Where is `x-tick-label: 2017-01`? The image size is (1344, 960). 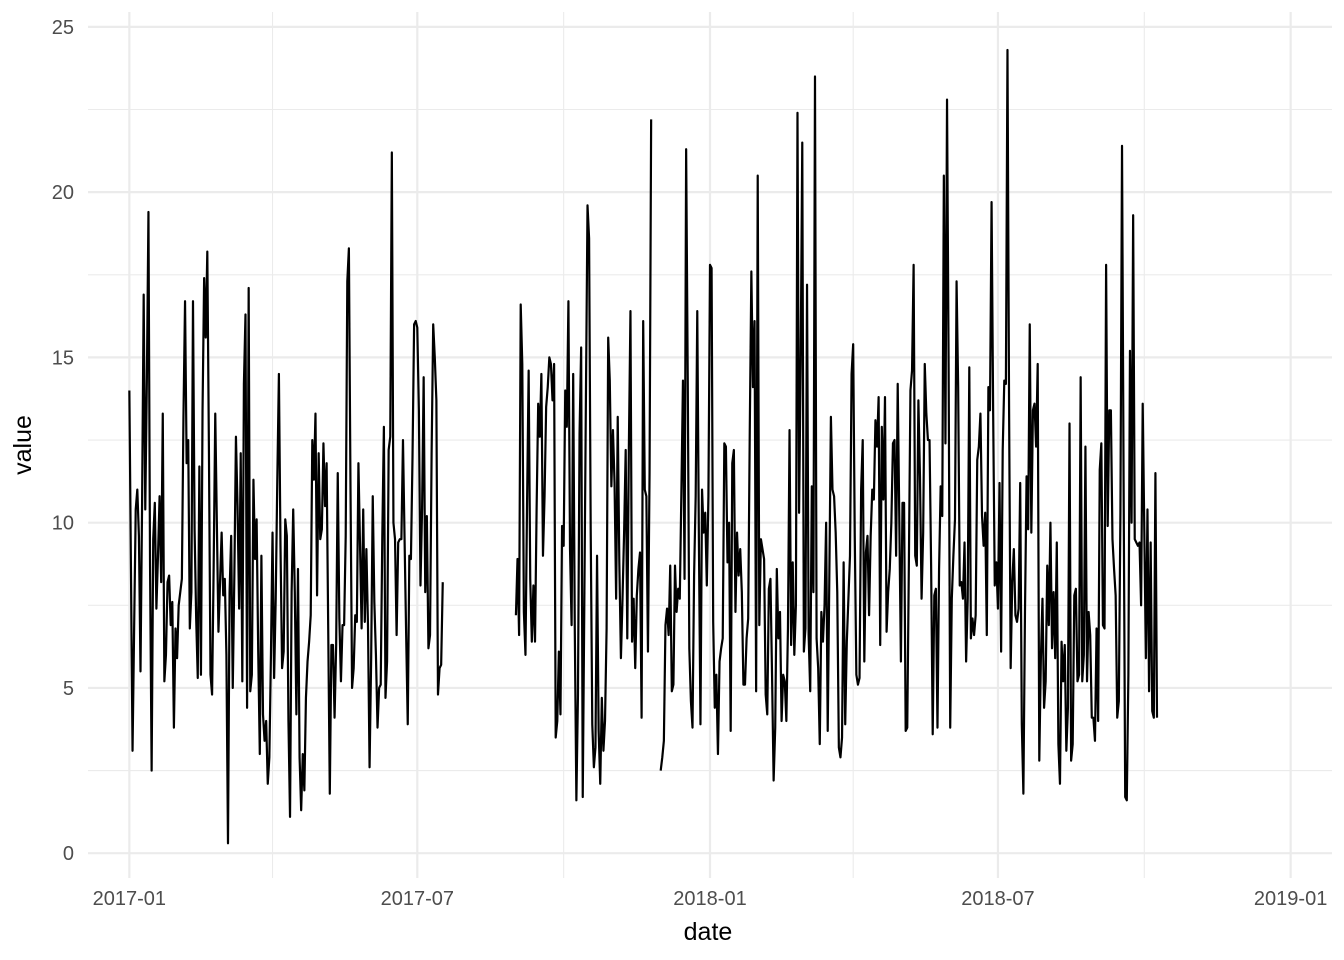
x-tick-label: 2017-01 is located at coordinates (129, 899).